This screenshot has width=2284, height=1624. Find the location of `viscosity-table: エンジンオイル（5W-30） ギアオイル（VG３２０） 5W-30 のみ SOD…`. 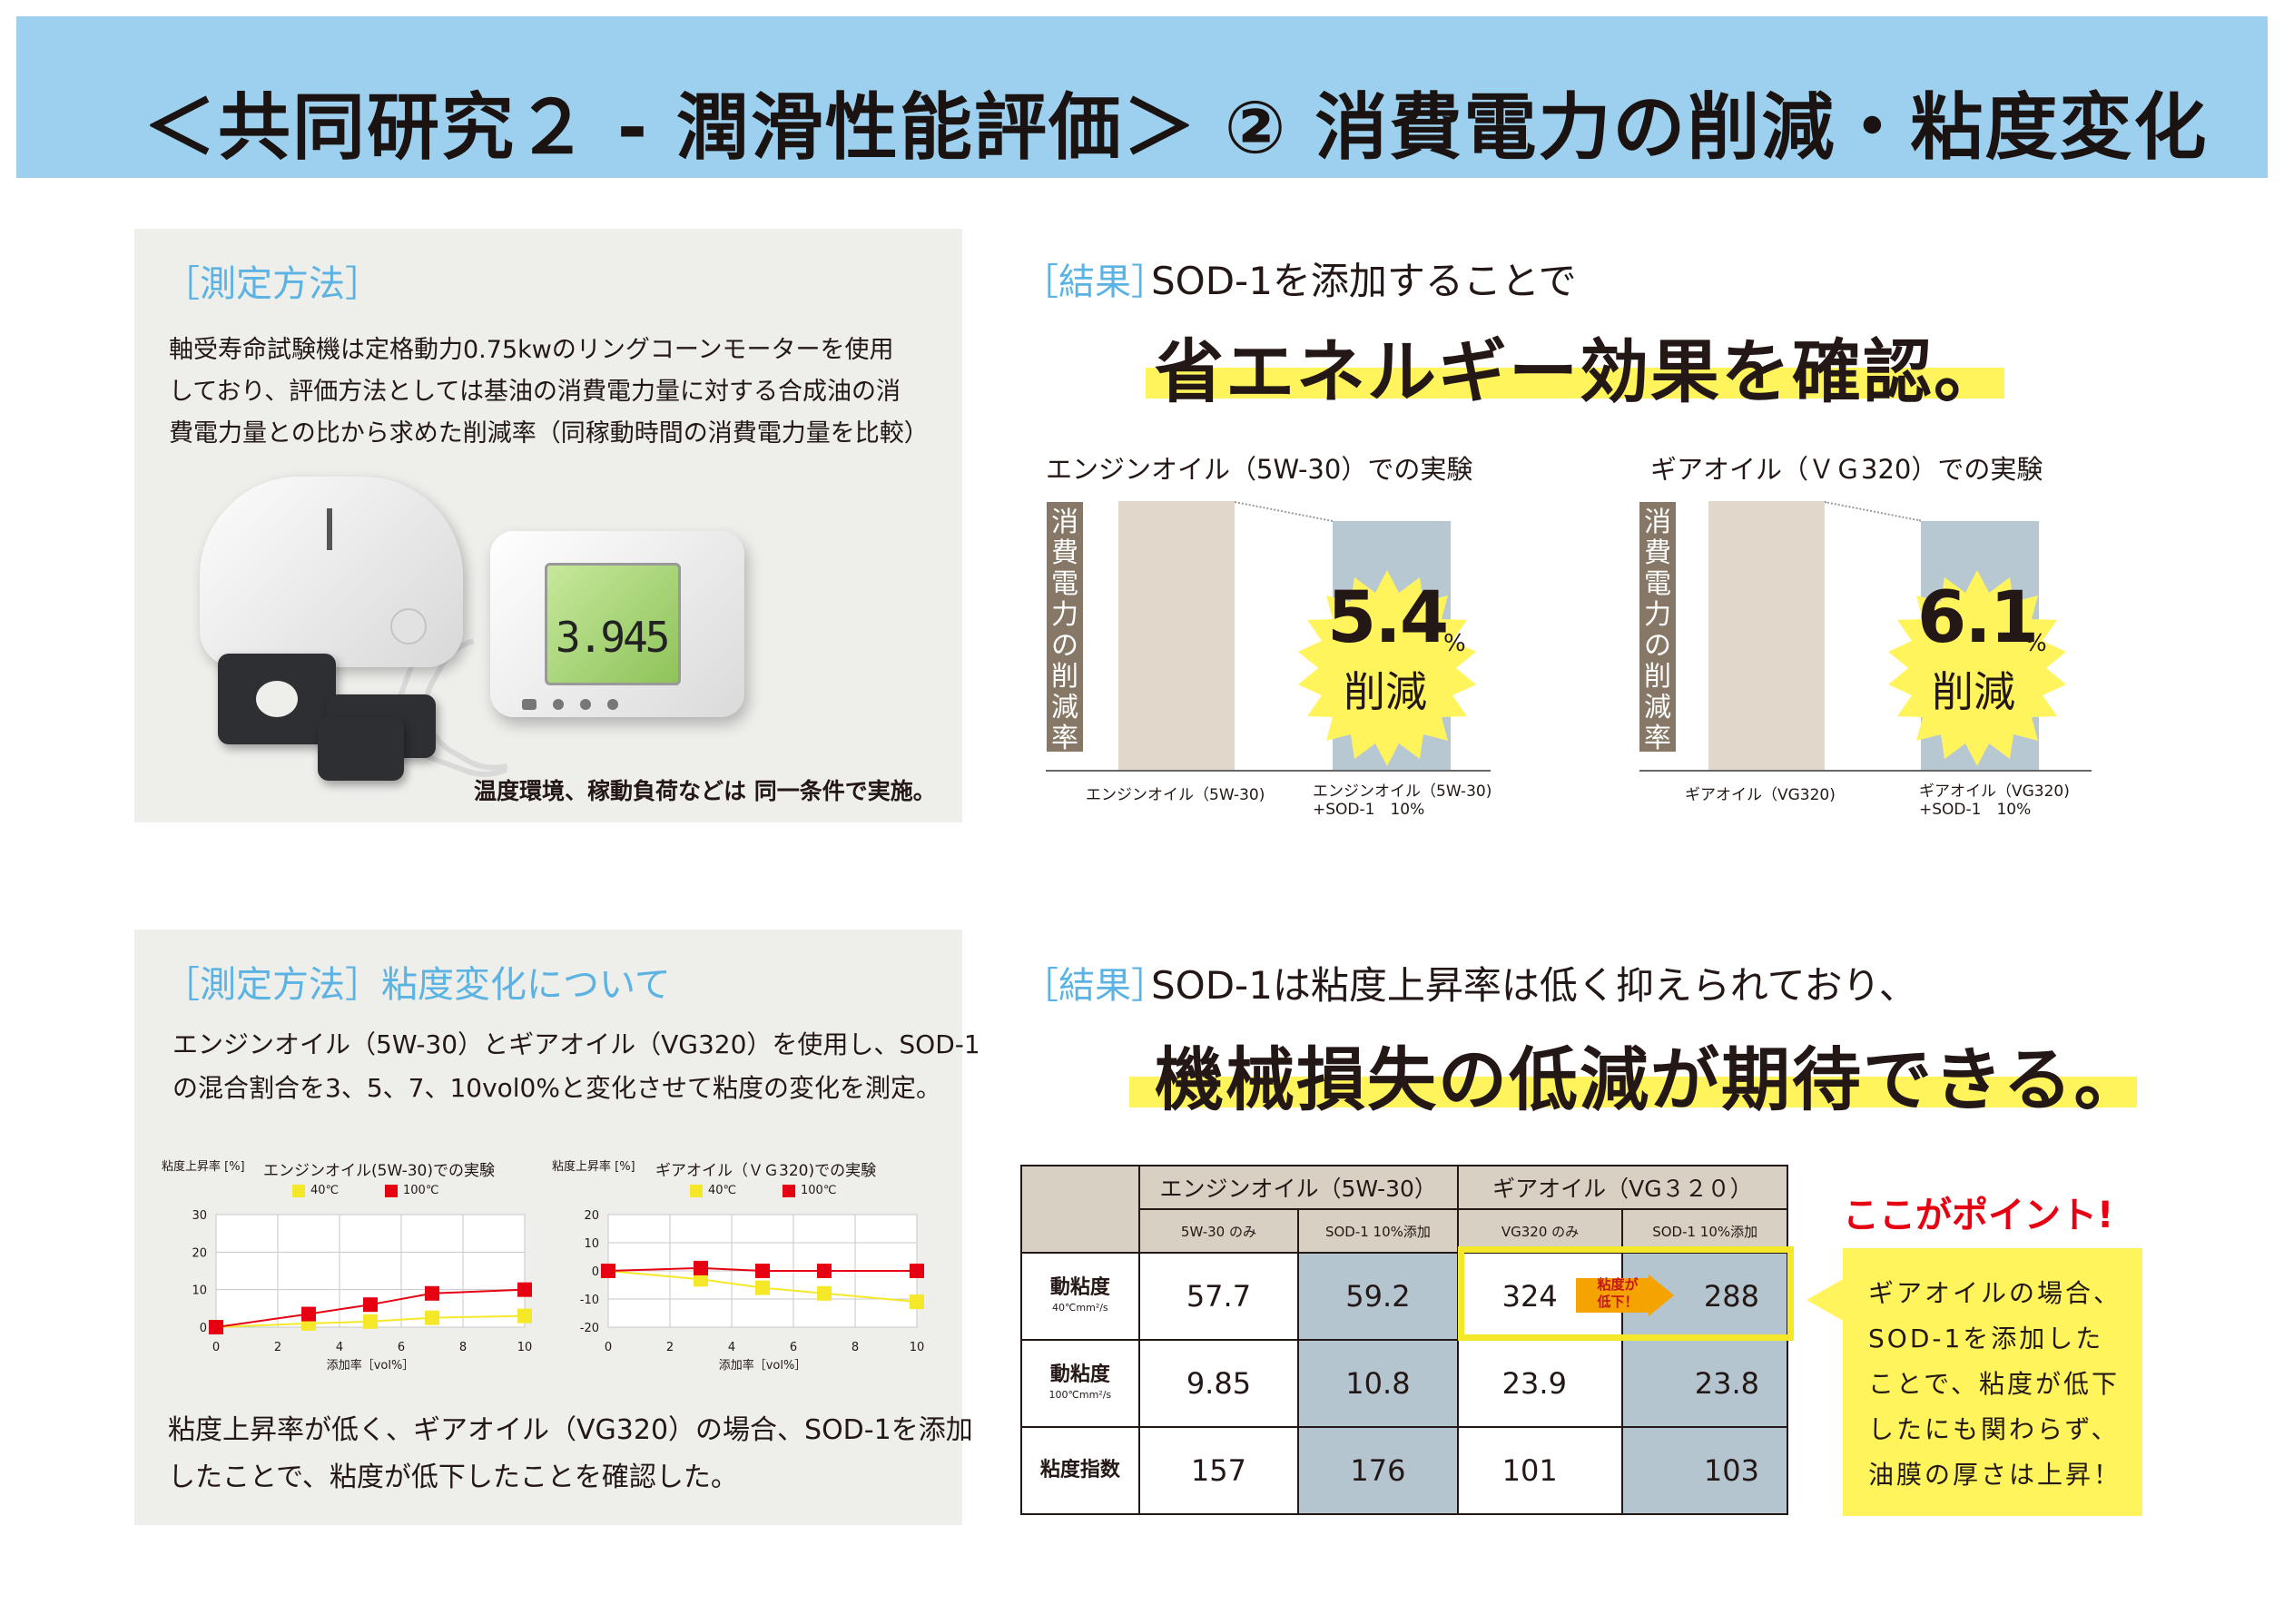

viscosity-table: エンジンオイル（5W-30） ギアオイル（VG３２０） 5W-30 のみ SOD… is located at coordinates (1404, 1340).